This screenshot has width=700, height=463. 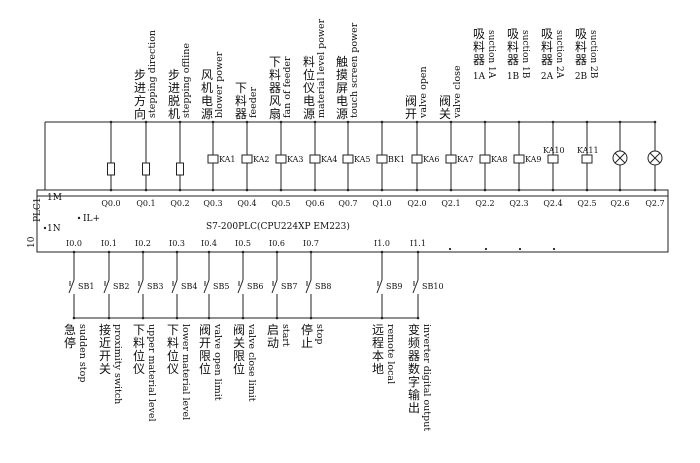 What do you see at coordinates (145, 203) in the screenshot?
I see `output-address-label: Q0.1` at bounding box center [145, 203].